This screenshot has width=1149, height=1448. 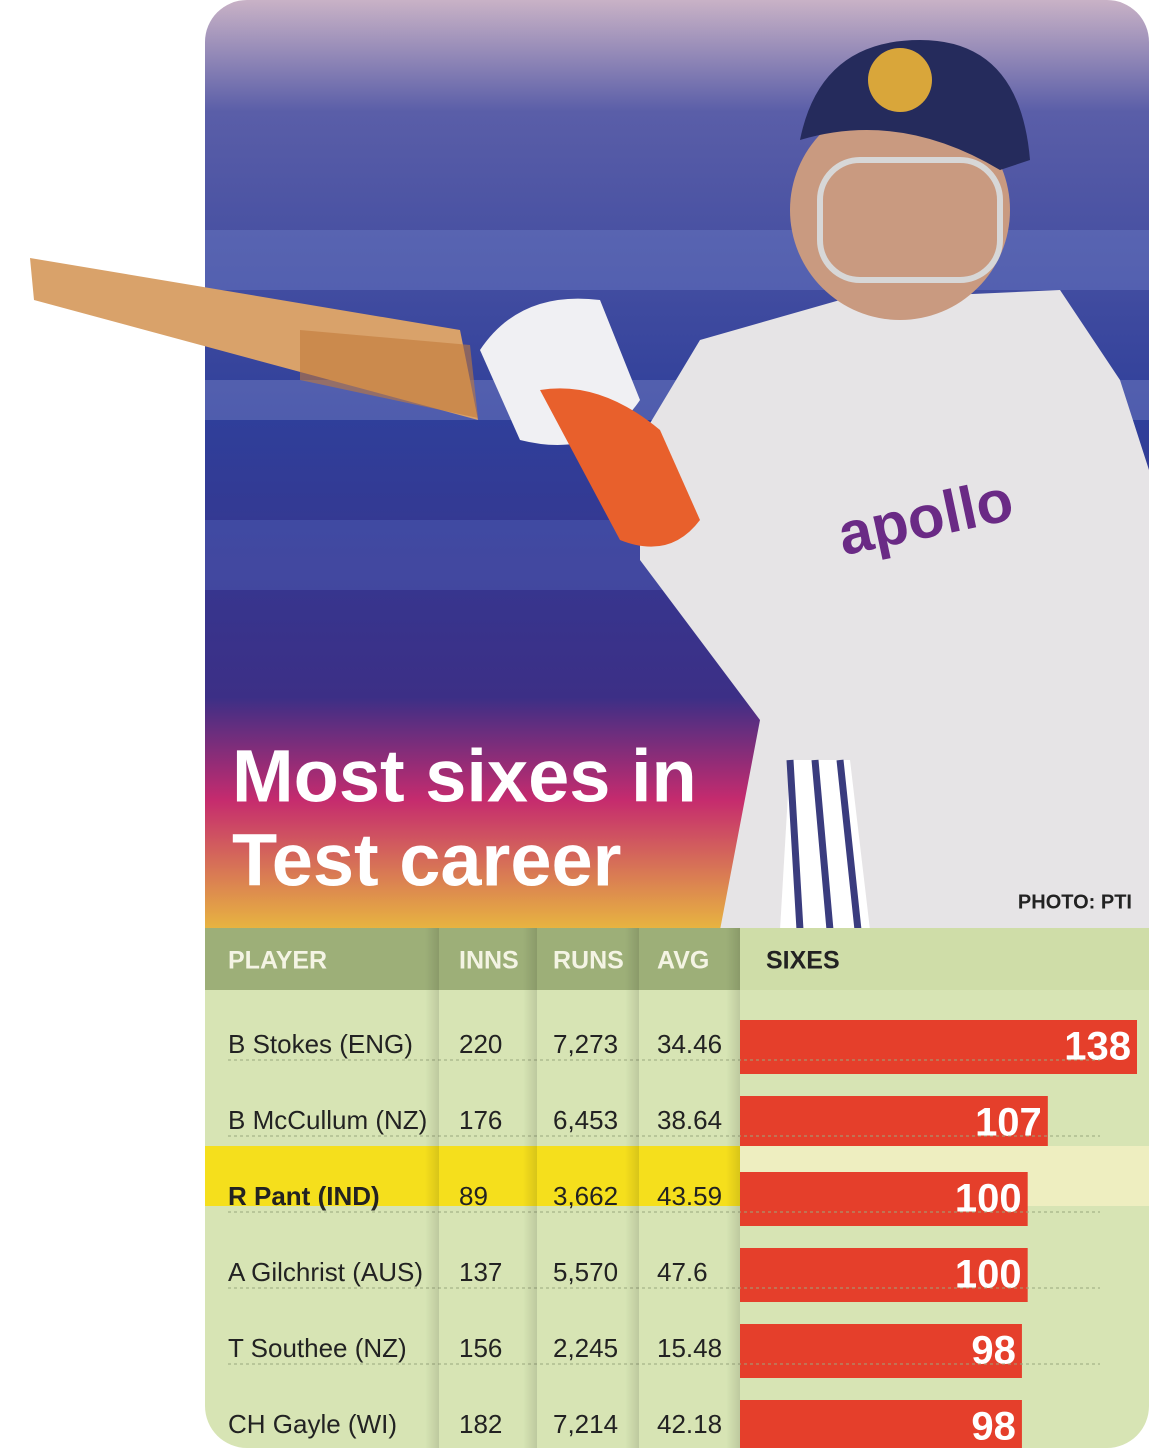 What do you see at coordinates (585, 1348) in the screenshot?
I see `runs-cell: 2,245` at bounding box center [585, 1348].